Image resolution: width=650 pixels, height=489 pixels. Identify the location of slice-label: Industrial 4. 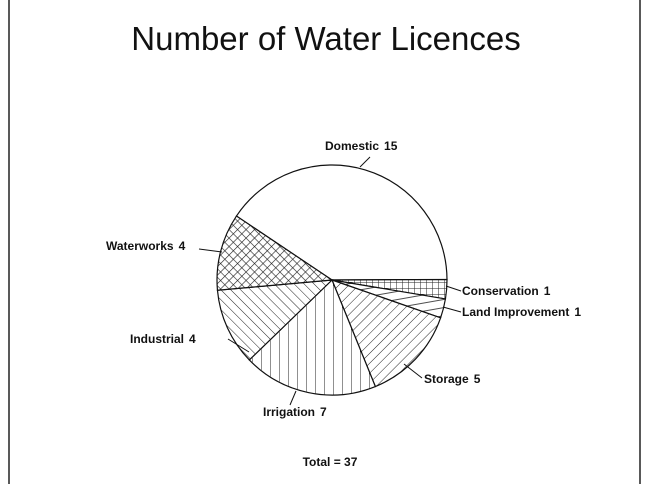
(163, 339).